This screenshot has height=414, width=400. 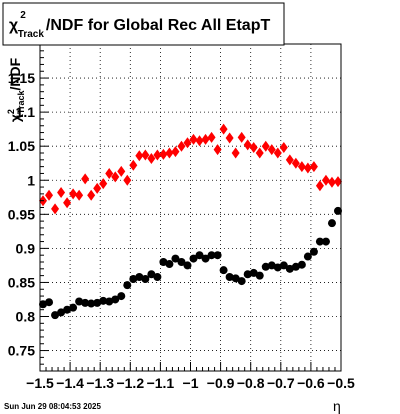 What do you see at coordinates (26, 248) in the screenshot?
I see `y-tick-label: 0.9` at bounding box center [26, 248].